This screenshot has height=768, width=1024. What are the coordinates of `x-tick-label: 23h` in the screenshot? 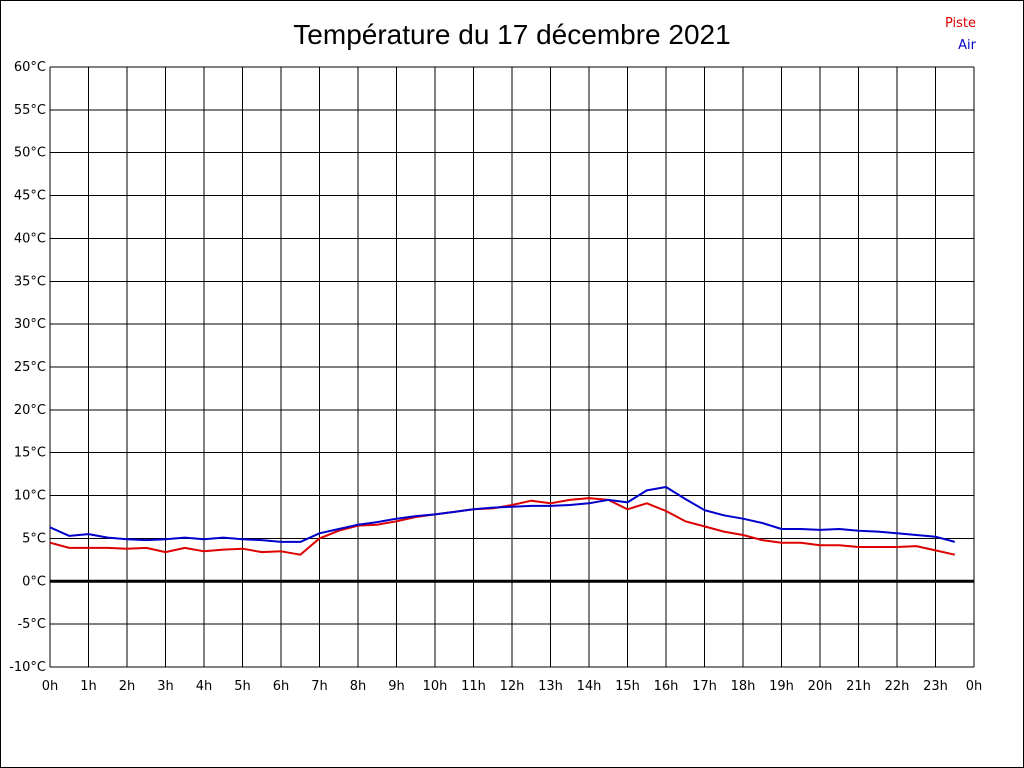 It's located at (935, 686).